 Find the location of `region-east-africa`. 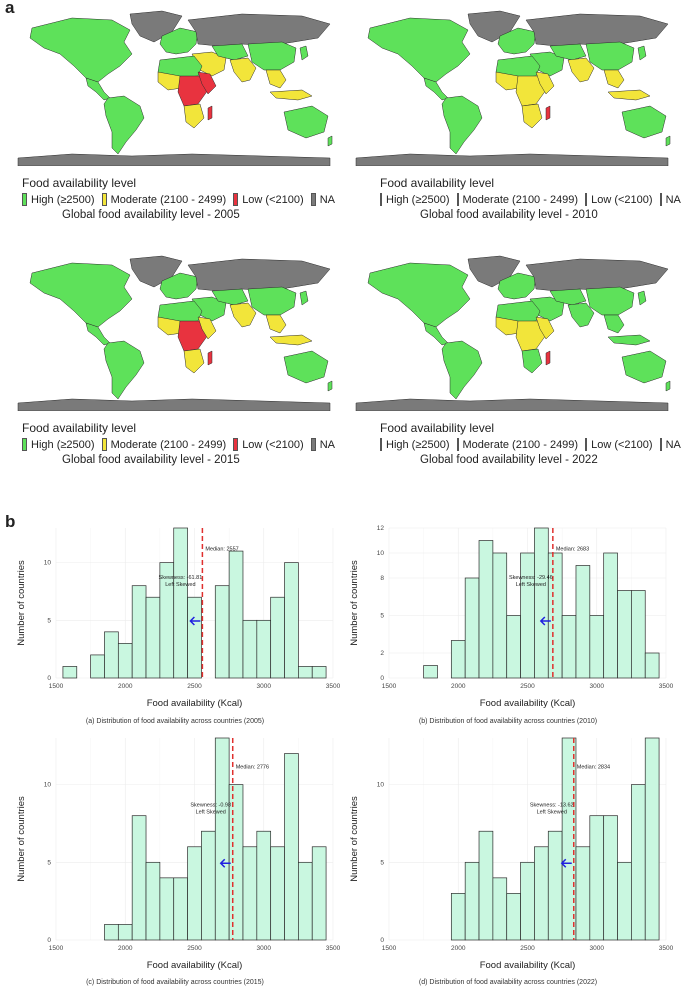

region-east-africa is located at coordinates (545, 328).